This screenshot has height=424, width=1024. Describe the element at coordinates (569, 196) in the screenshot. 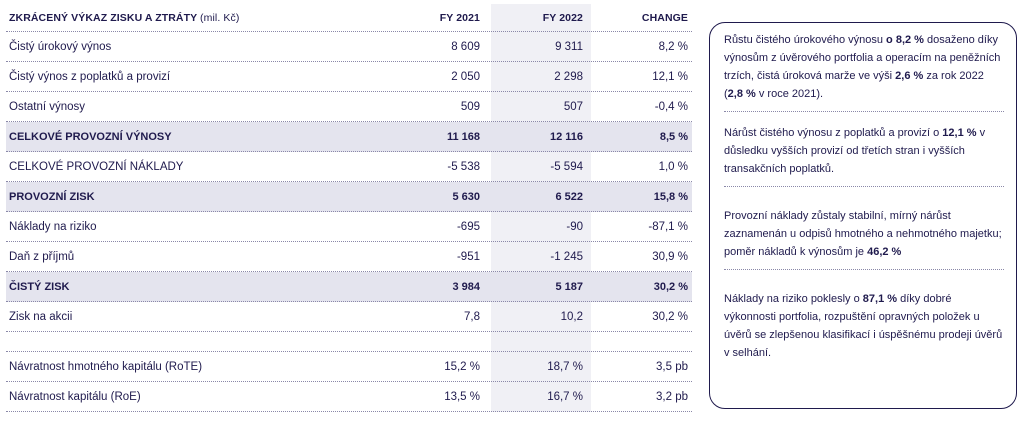

I see `row-fy2022: 6 522` at that location.